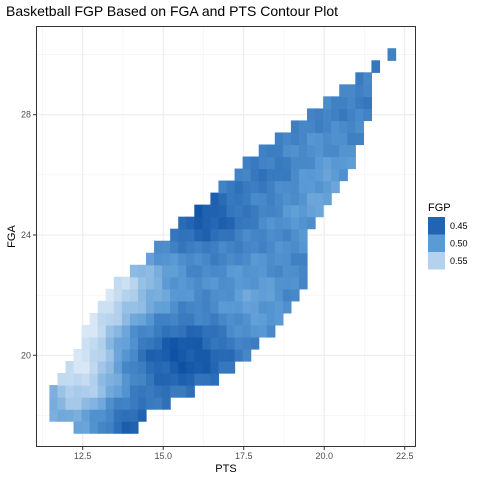  Describe the element at coordinates (26, 355) in the screenshot. I see `y-tick-label-20: 20` at that location.